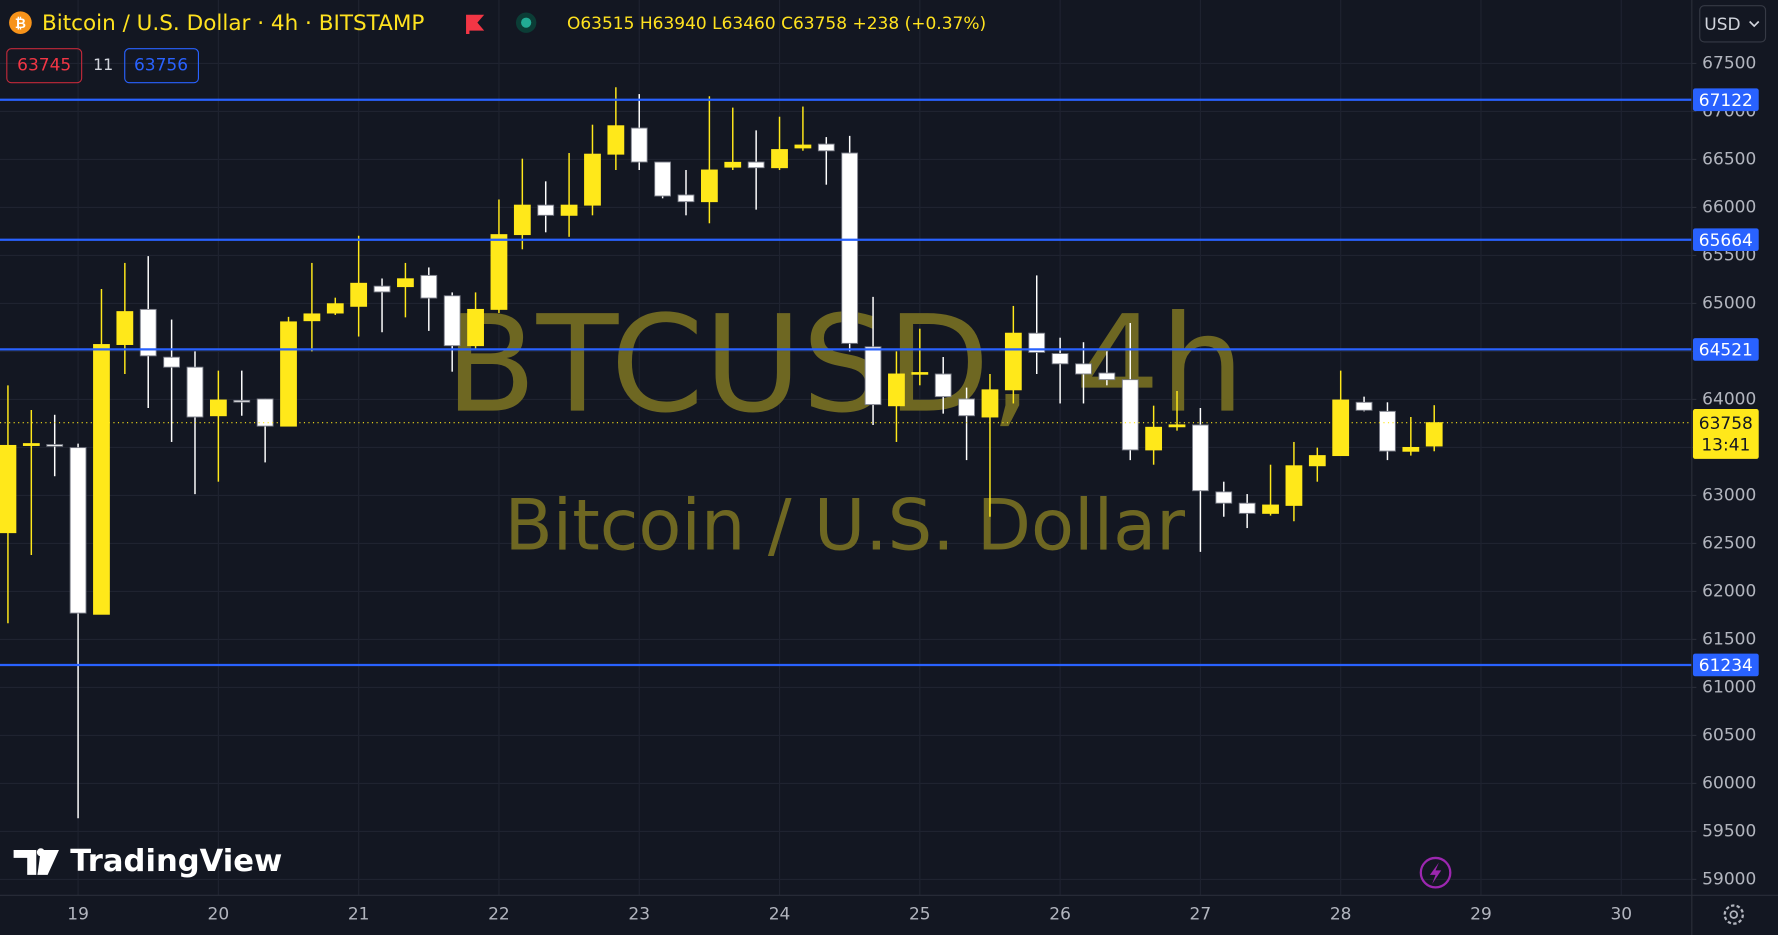 Image resolution: width=1778 pixels, height=935 pixels. I want to click on level-label: 67122, so click(1726, 101).